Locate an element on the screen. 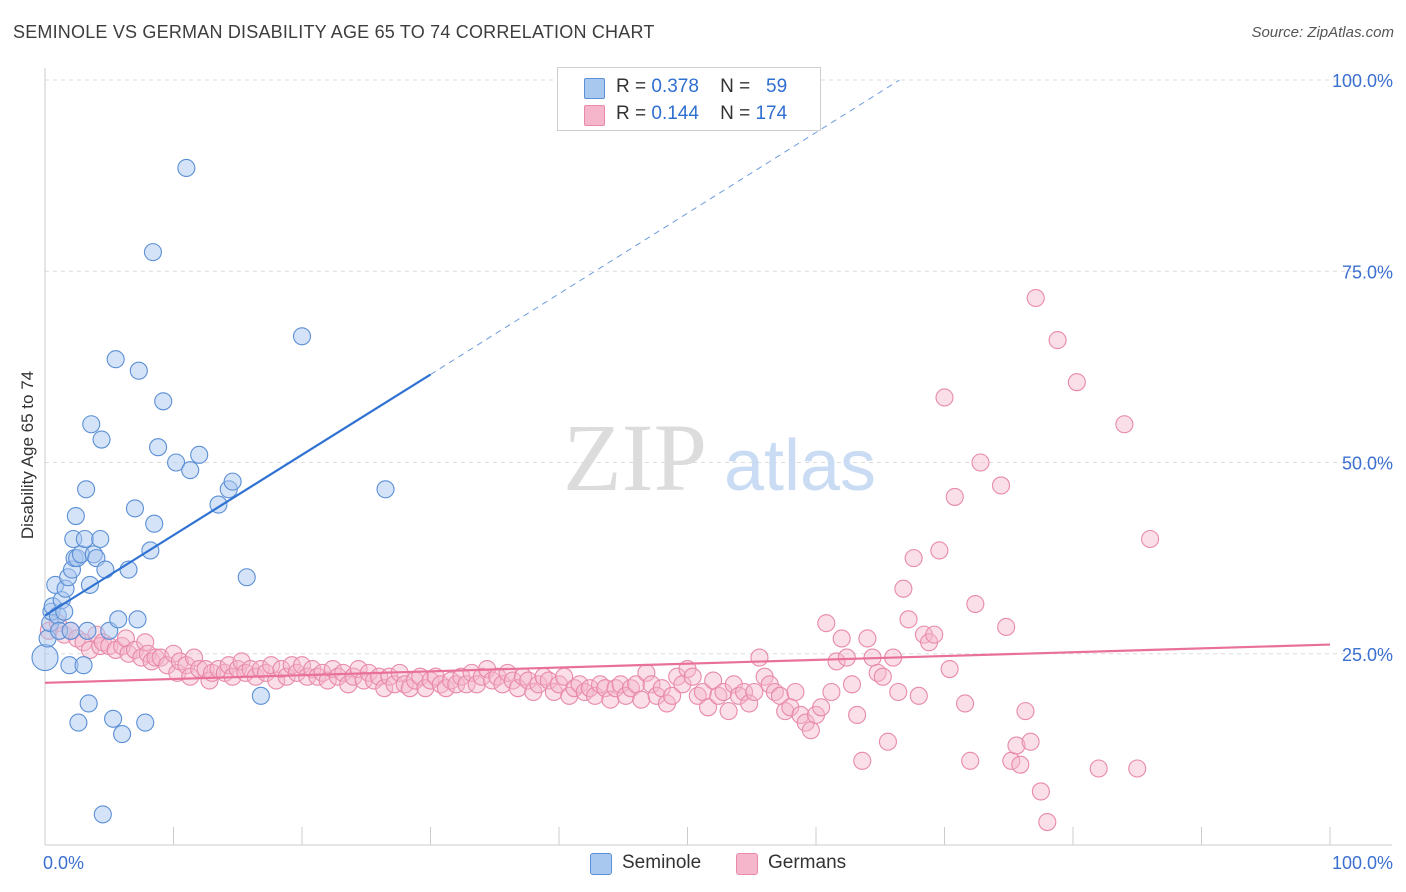 The height and width of the screenshot is (892, 1406). seminole-swatch is located at coordinates (594, 88).